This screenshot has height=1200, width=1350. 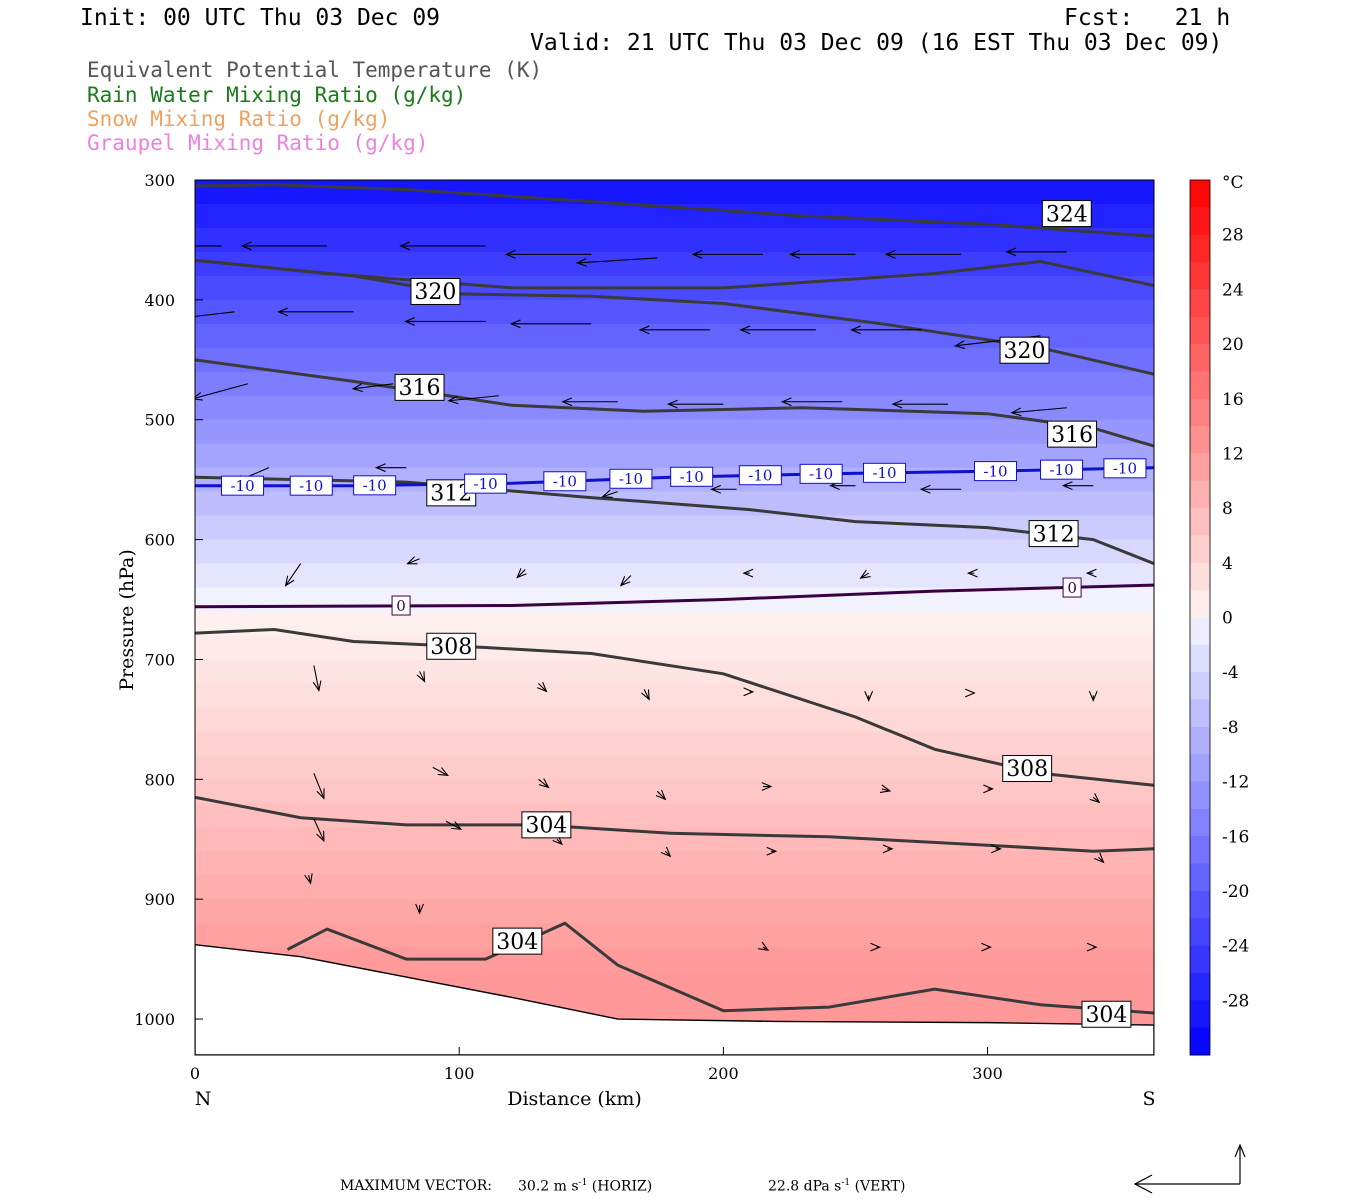 What do you see at coordinates (1143, 1184) in the screenshot?
I see `horiz-key-arrowhead` at bounding box center [1143, 1184].